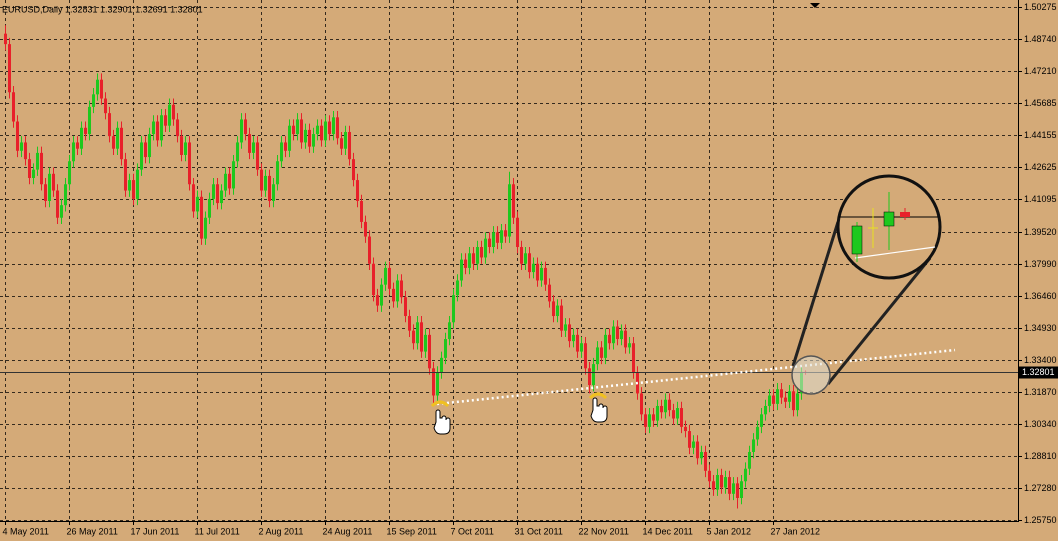 The image size is (1058, 541). What do you see at coordinates (1040, 103) in the screenshot?
I see `y-tick-label: 1.45685` at bounding box center [1040, 103].